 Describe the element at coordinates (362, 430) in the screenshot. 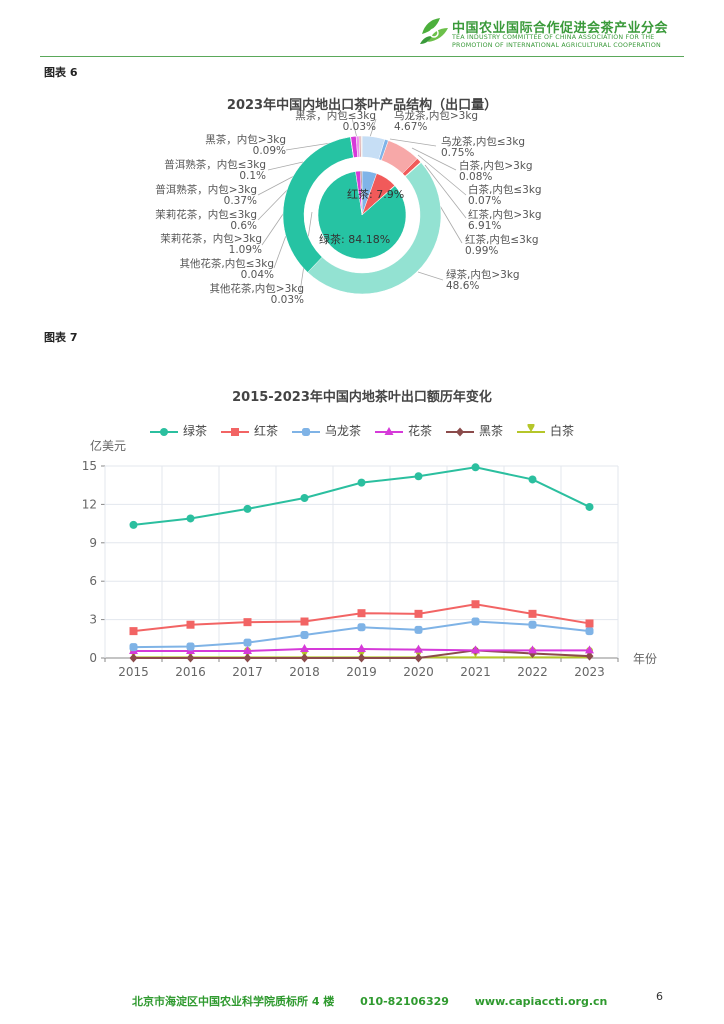

I see `line-chart-legend: 绿茶 红茶 乌龙茶 花茶 黑茶 白茶` at that location.